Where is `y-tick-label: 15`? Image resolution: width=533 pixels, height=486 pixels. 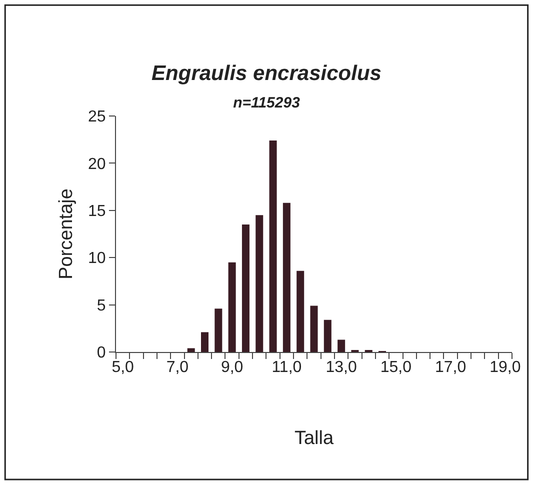
y-tick-label: 15 is located at coordinates (97, 211).